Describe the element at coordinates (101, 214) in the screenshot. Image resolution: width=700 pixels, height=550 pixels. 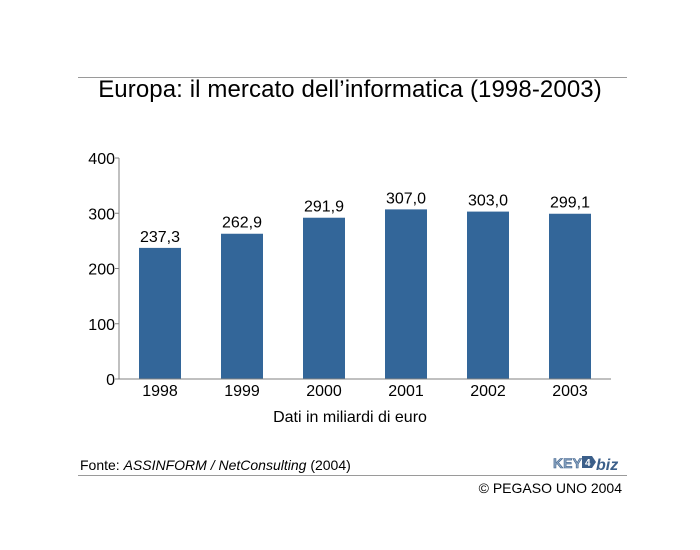
I see `y-tick-label: 300` at that location.